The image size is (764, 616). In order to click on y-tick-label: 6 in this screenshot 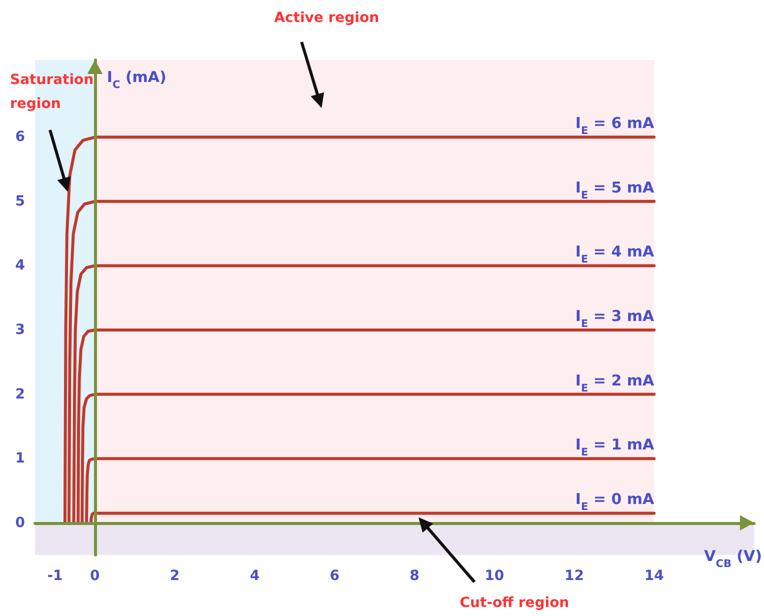, I will do `click(20, 137)`.